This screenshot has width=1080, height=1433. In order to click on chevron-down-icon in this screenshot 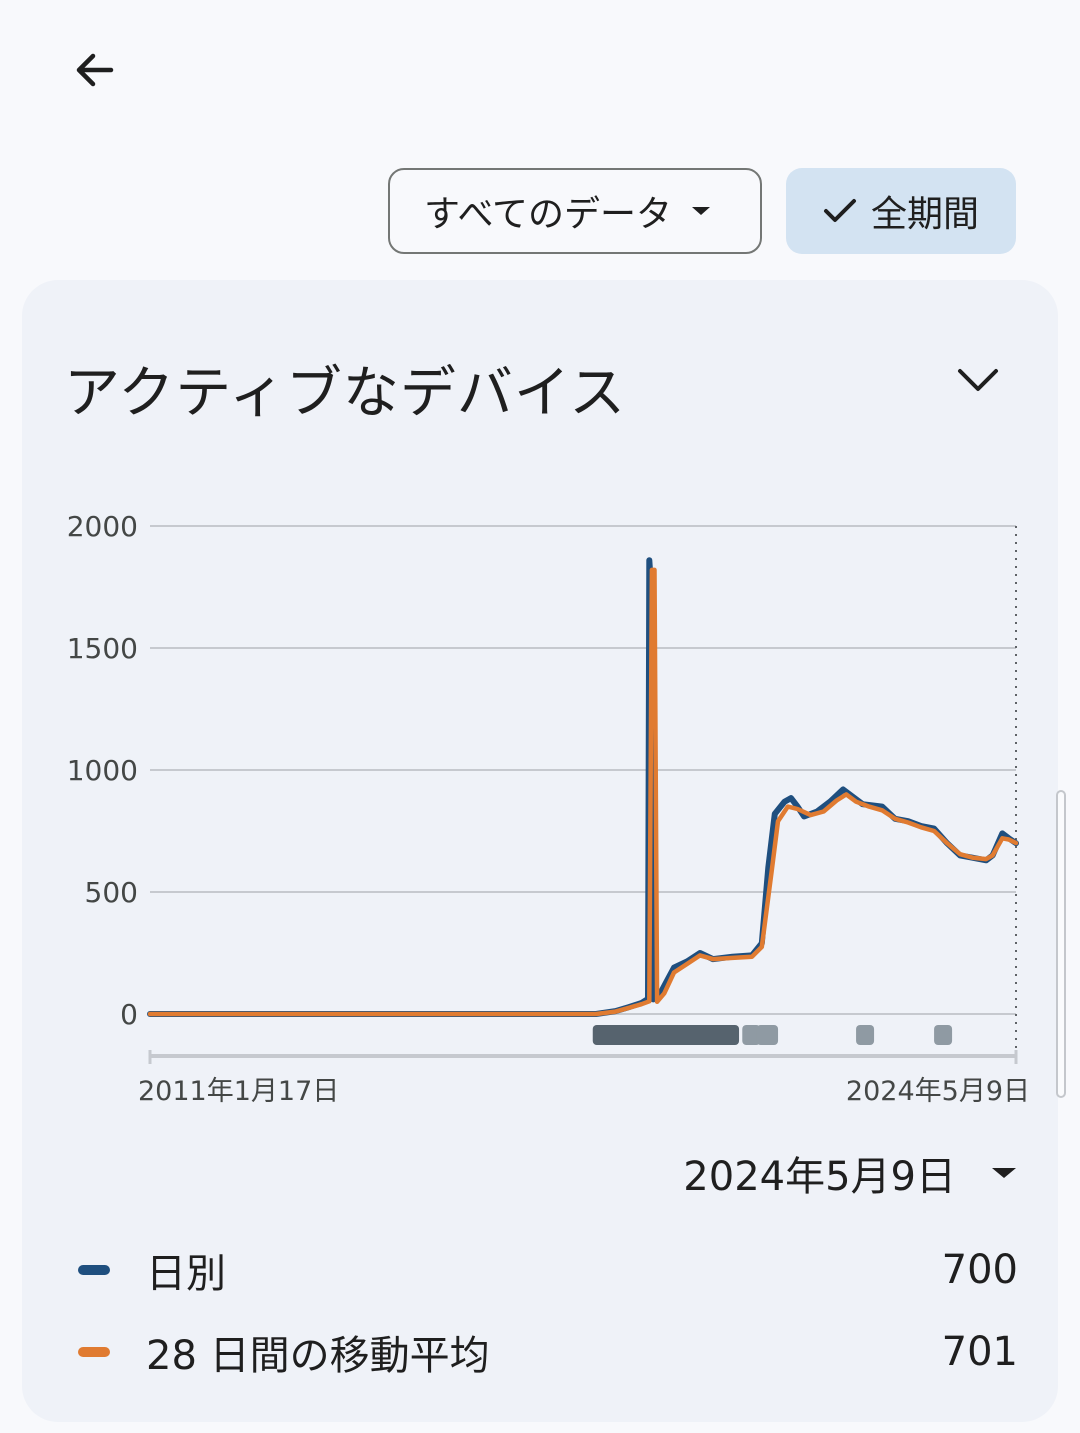, I will do `click(978, 380)`.